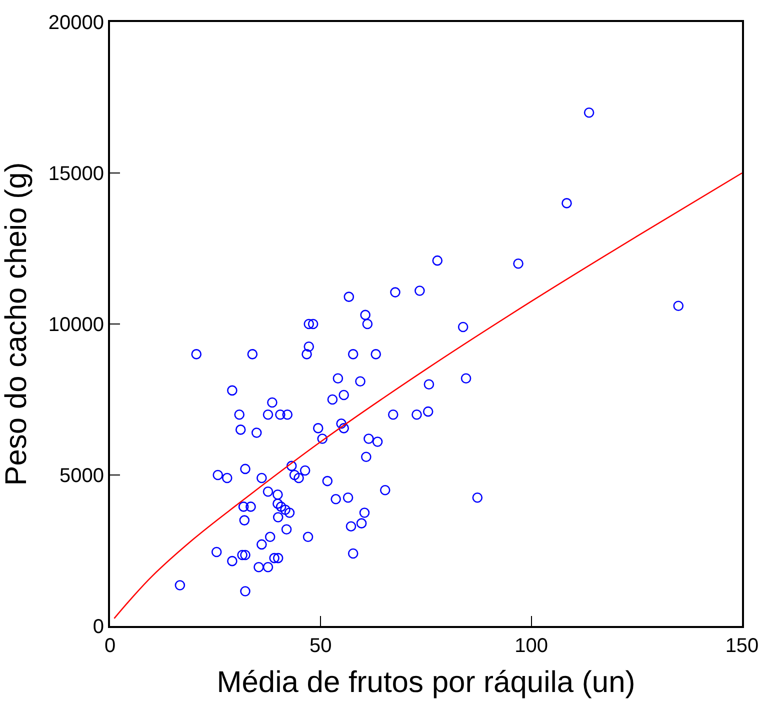 This screenshot has height=716, width=771. What do you see at coordinates (76, 23) in the screenshot?
I see `y-tick-label: 20000` at bounding box center [76, 23].